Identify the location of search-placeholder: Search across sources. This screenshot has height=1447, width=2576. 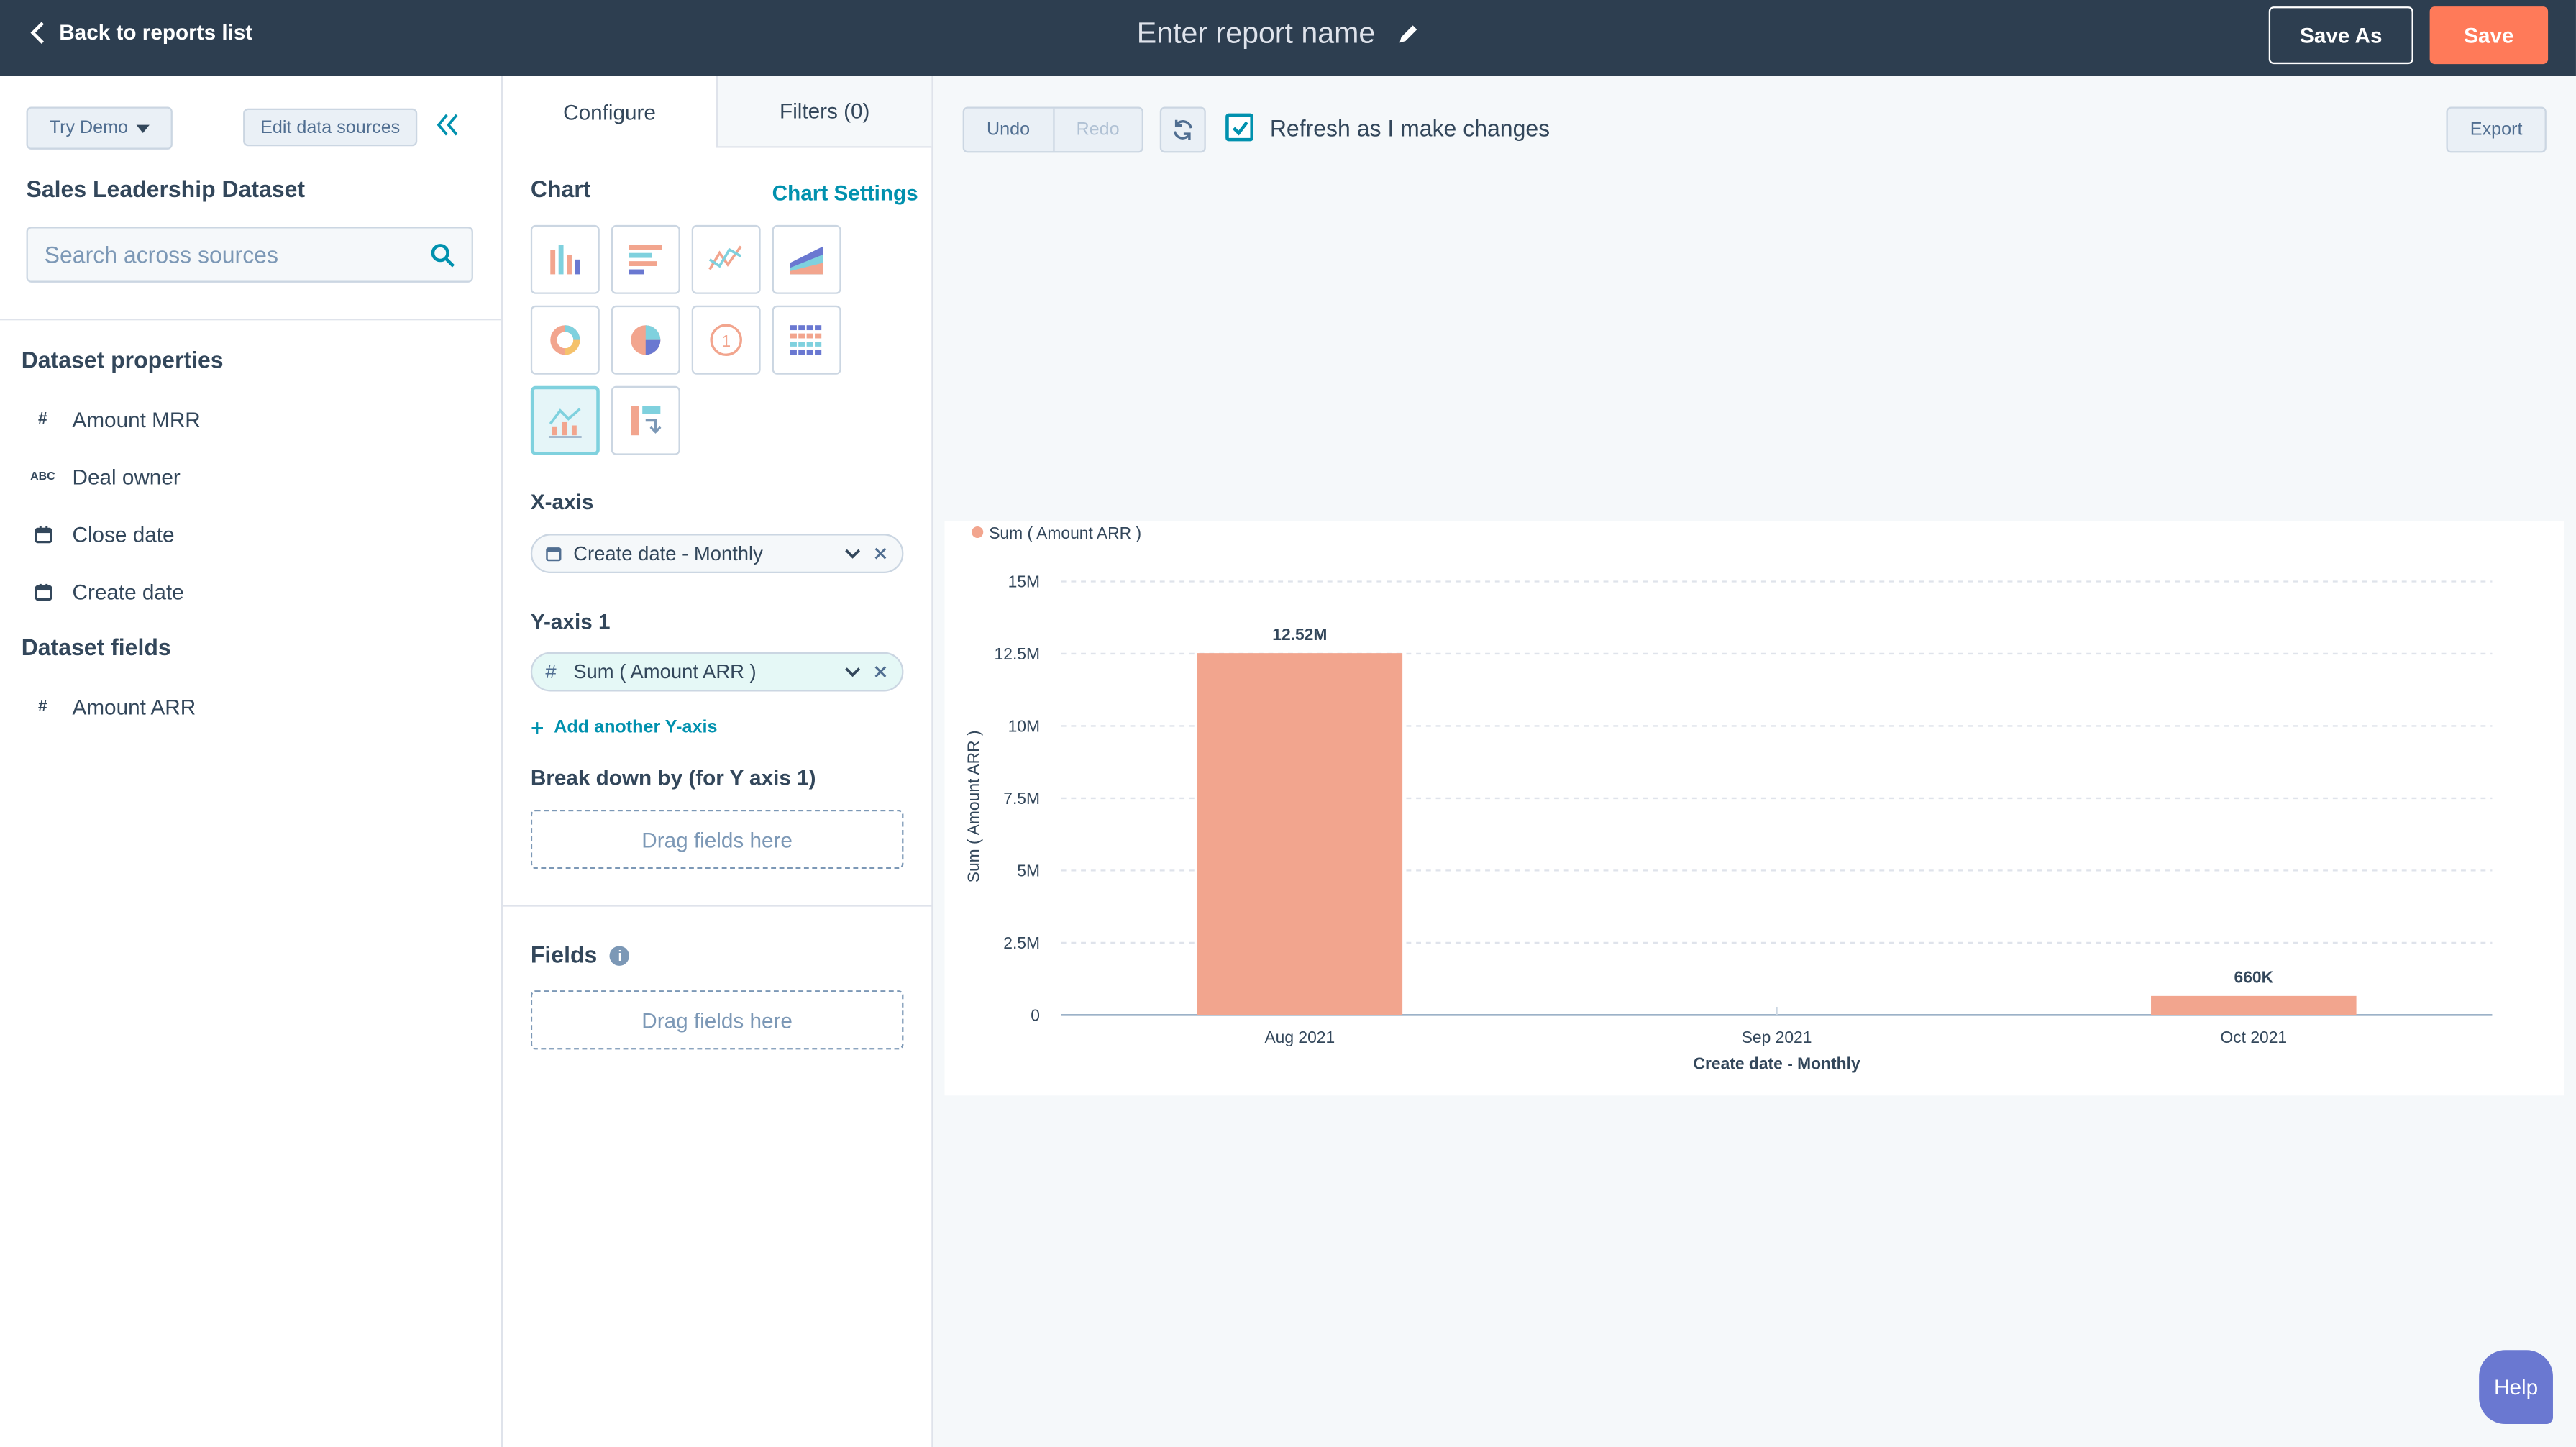
(161, 254).